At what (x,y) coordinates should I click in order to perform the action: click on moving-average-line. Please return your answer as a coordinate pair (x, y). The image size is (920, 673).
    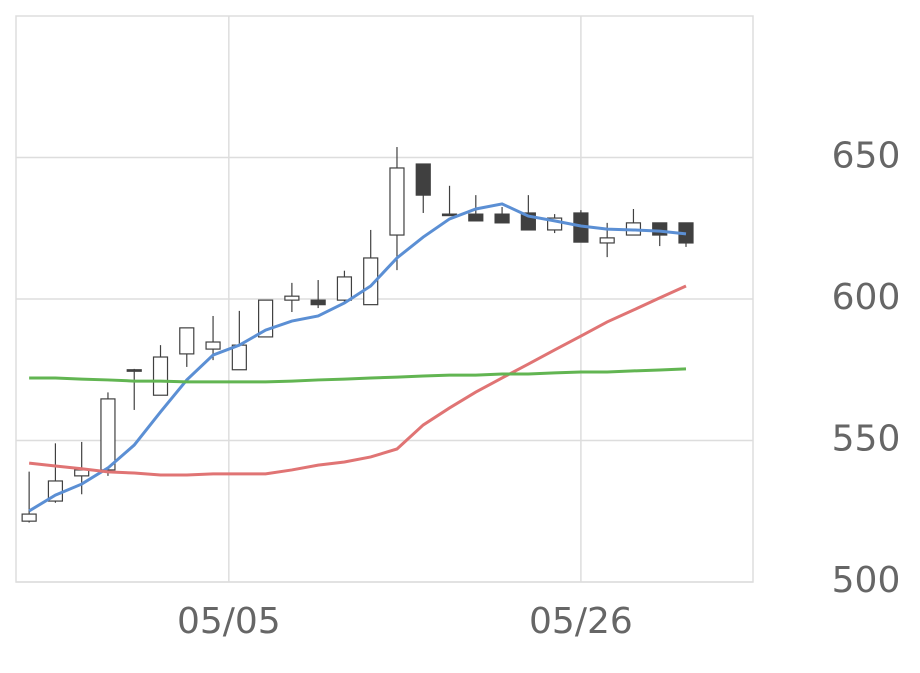
    Looking at the image, I should click on (358, 375).